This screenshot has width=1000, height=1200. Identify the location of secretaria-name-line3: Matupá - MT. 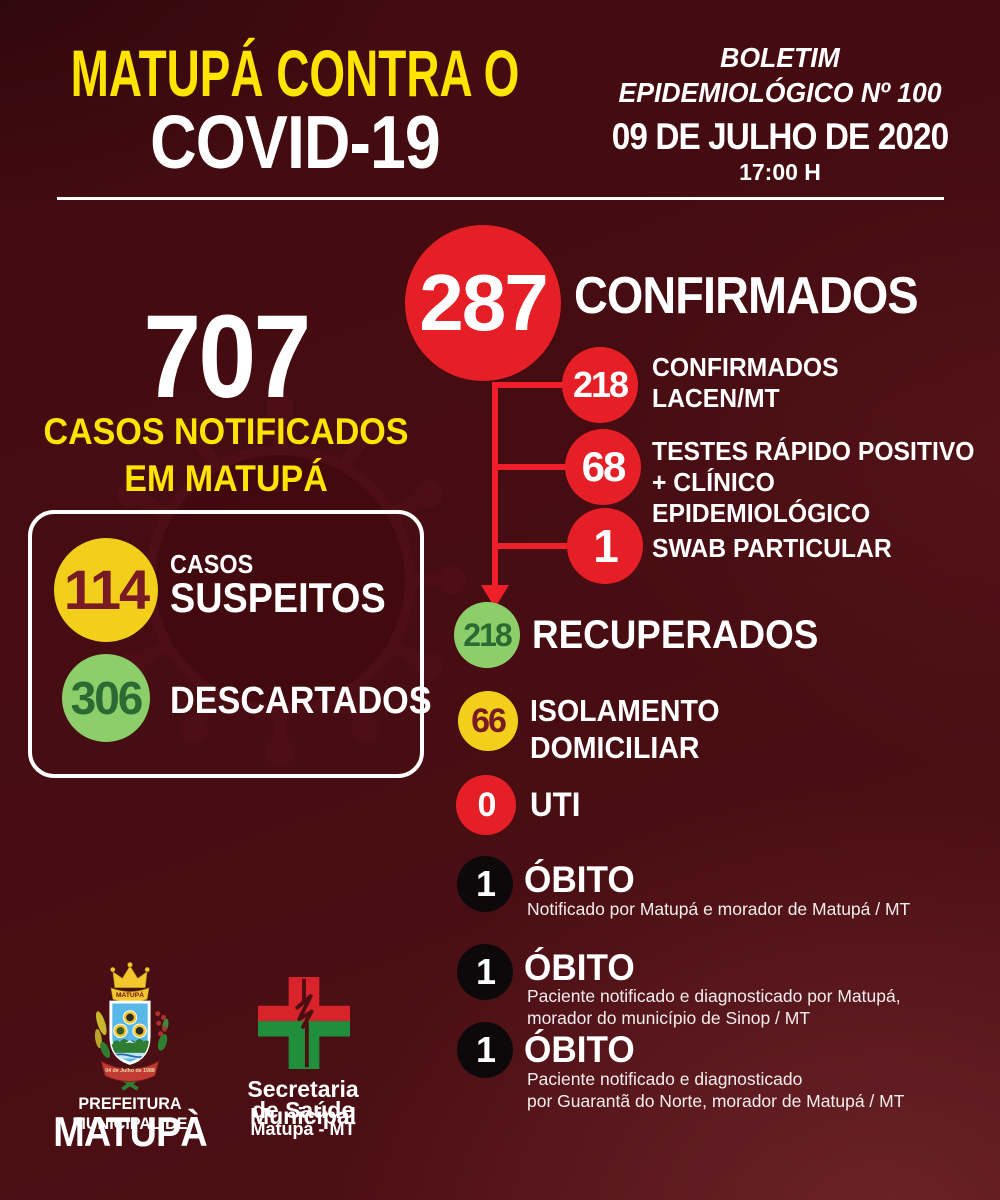
(303, 1129).